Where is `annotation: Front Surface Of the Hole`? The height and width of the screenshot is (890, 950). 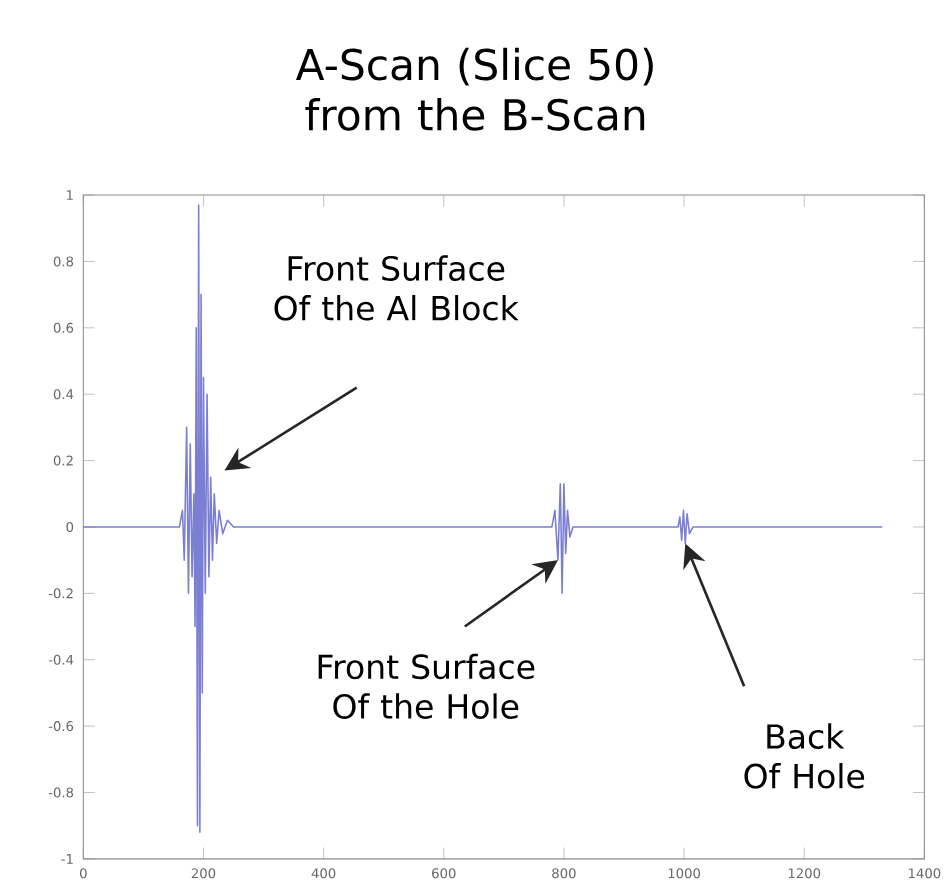
annotation: Front Surface Of the Hole is located at coordinates (426, 686).